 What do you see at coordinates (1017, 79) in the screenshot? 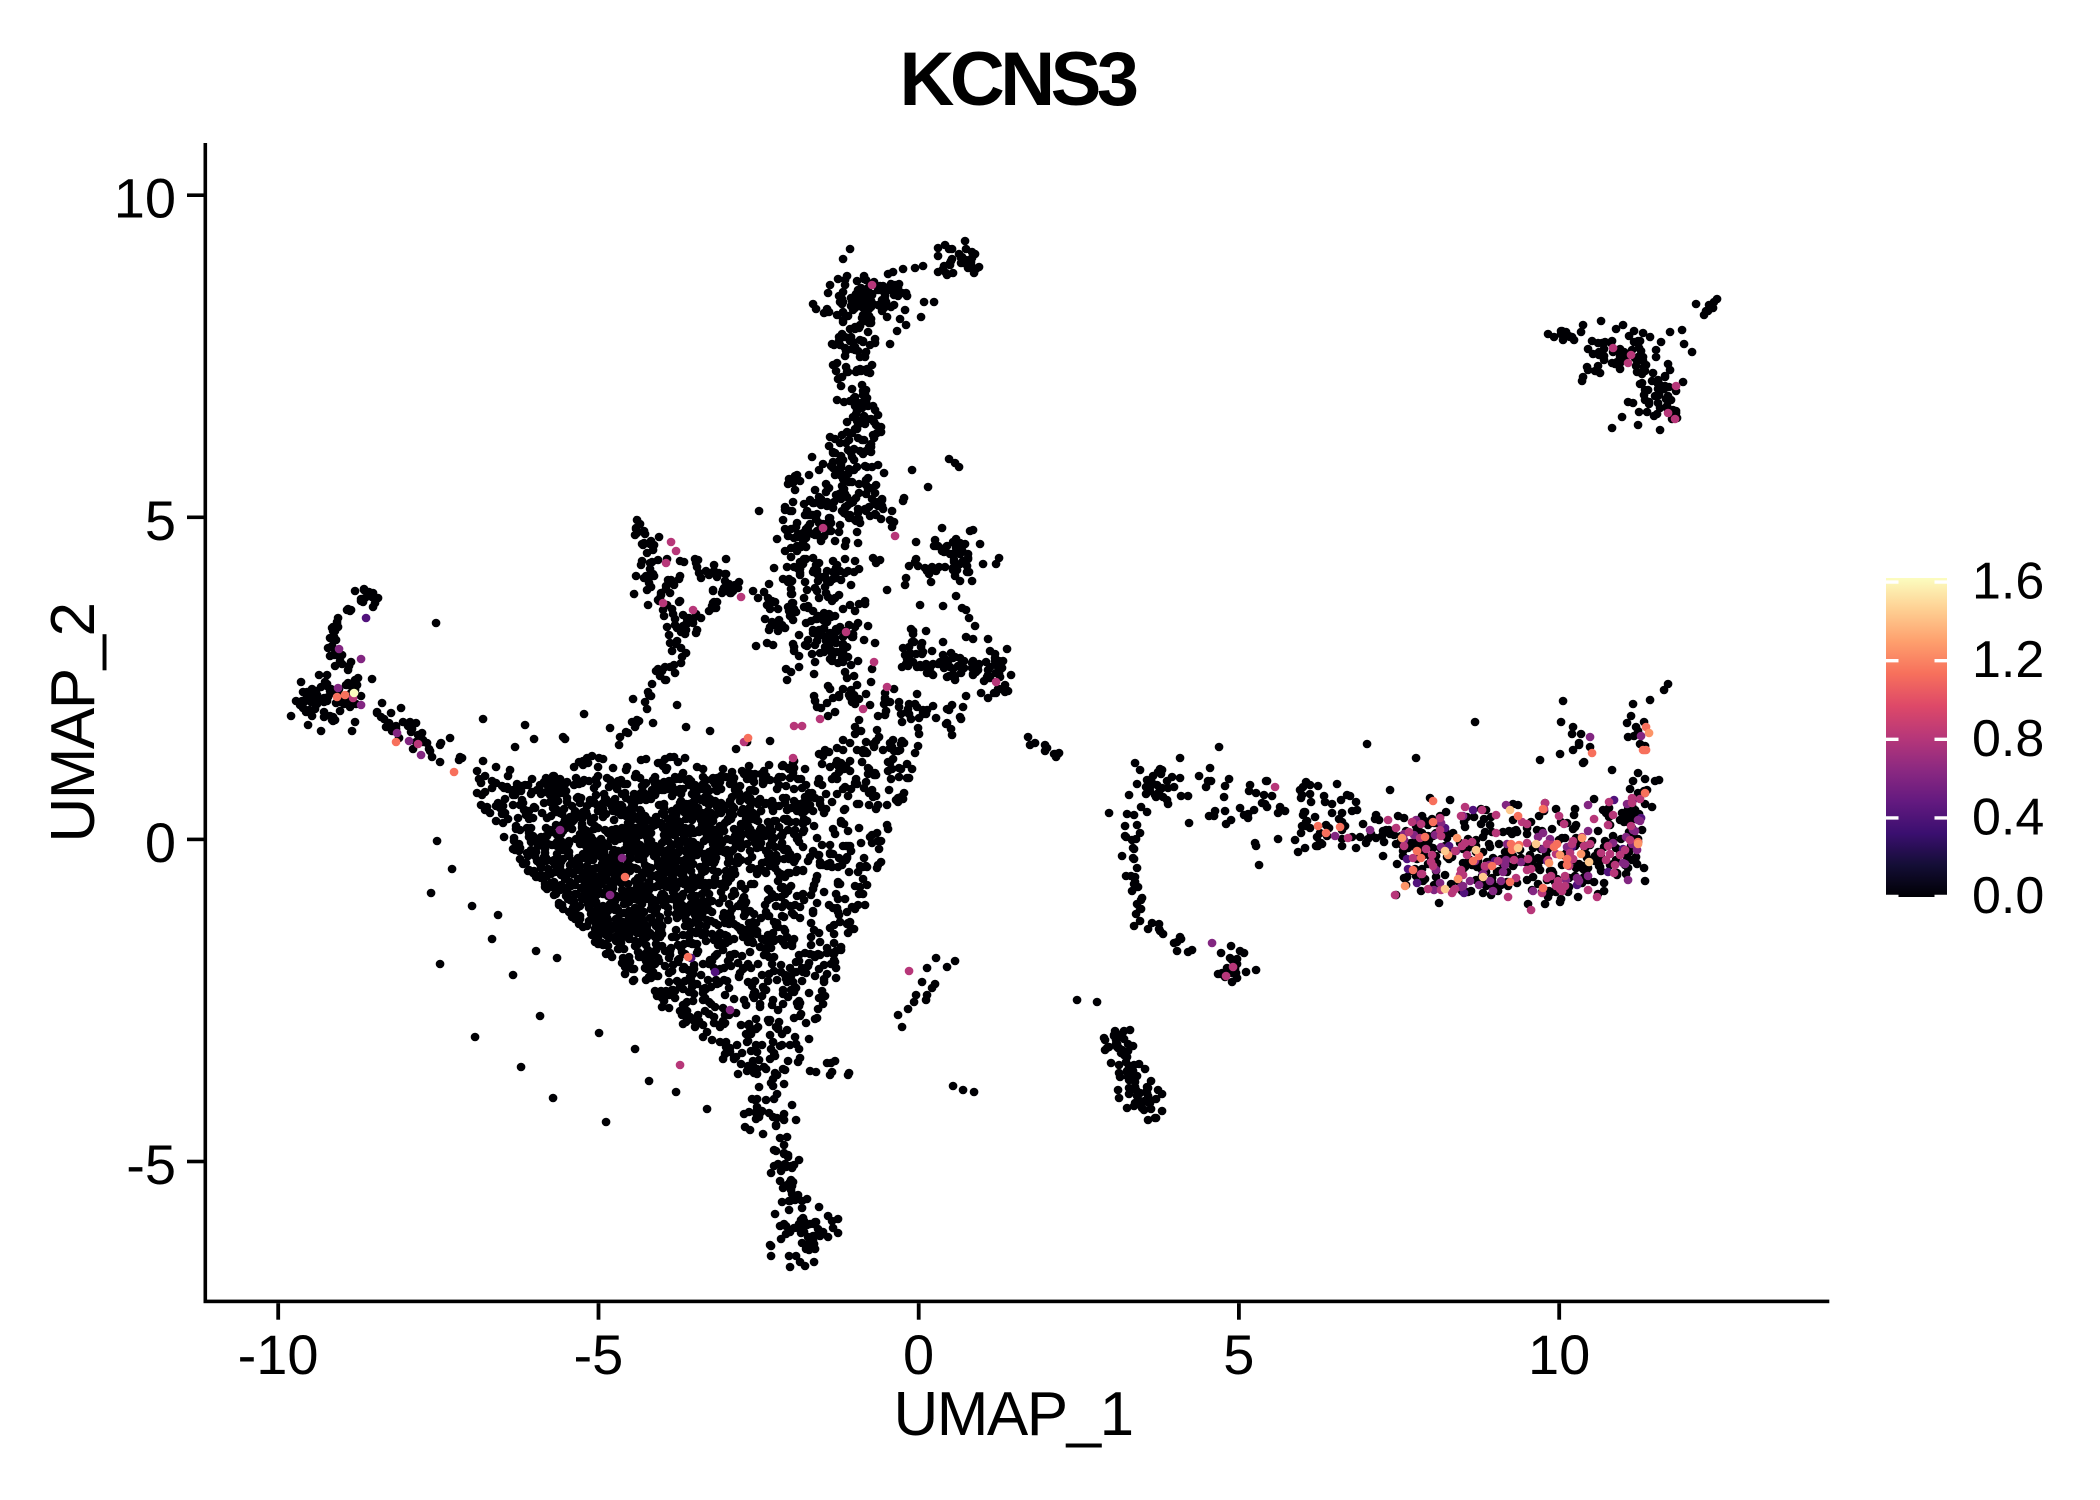
I see `svg-text: KCNS3` at bounding box center [1017, 79].